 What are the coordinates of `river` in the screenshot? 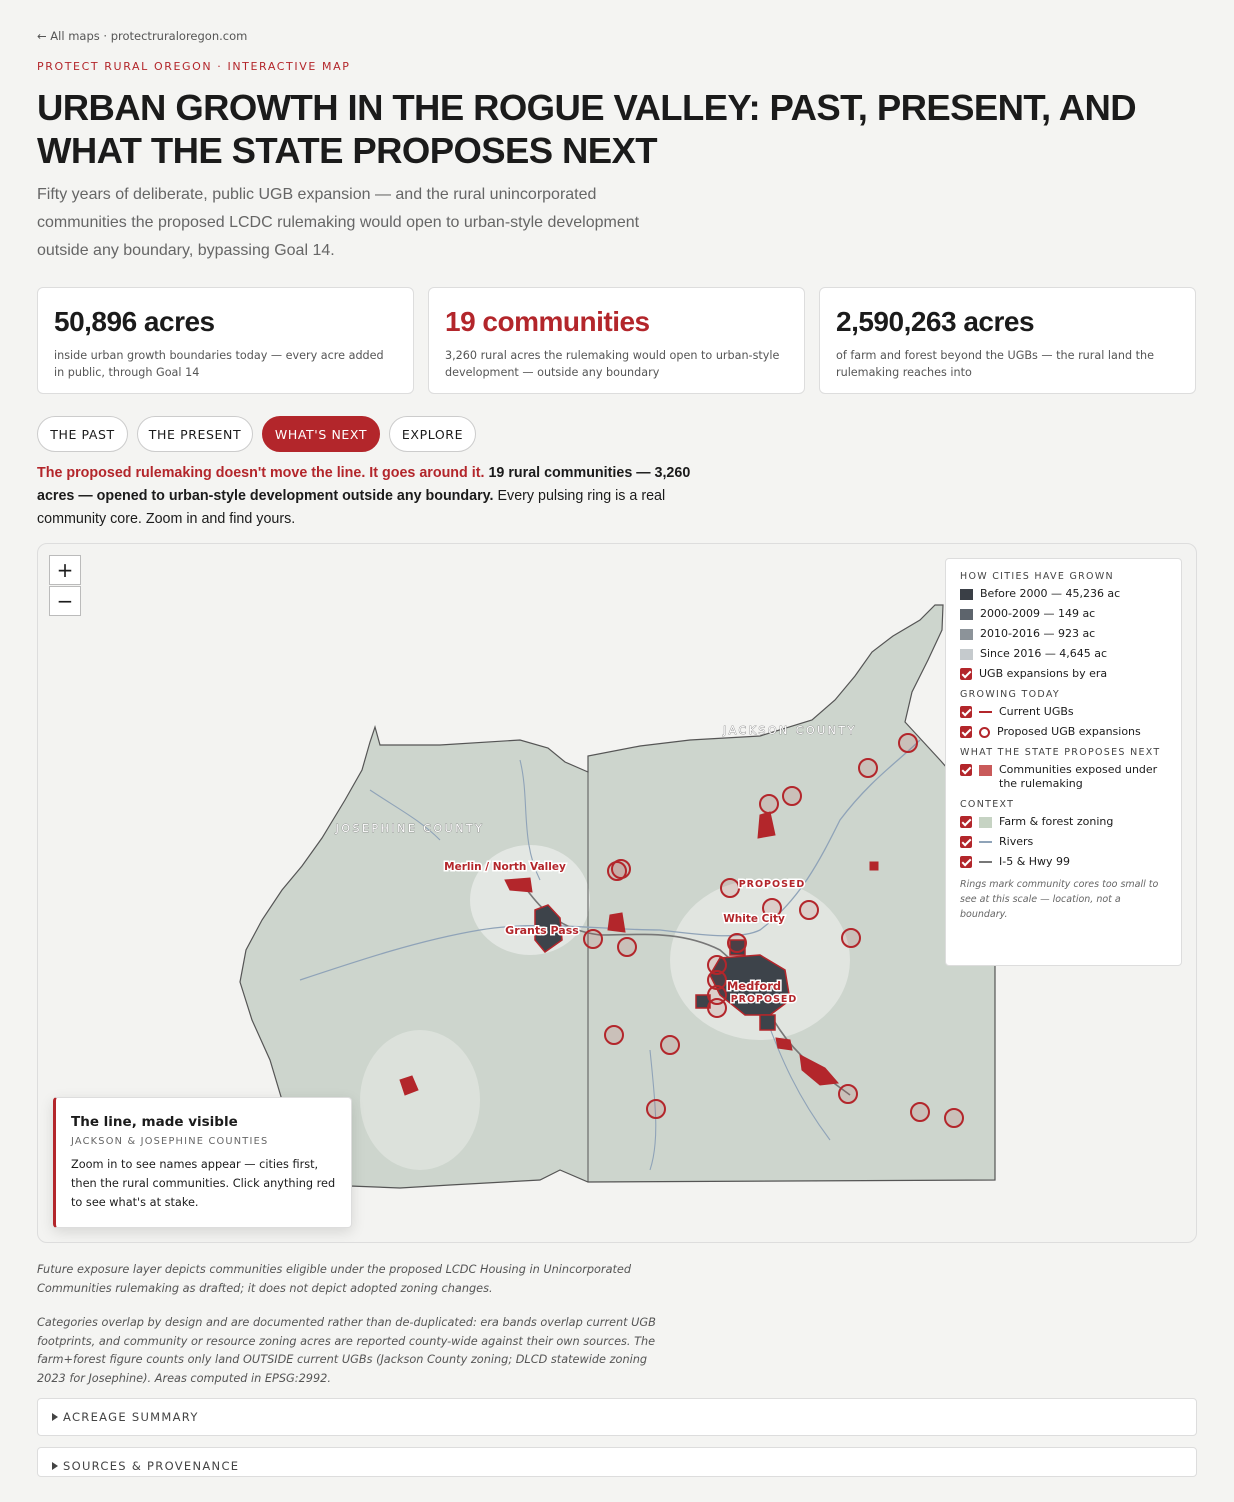 It's located at (610, 860).